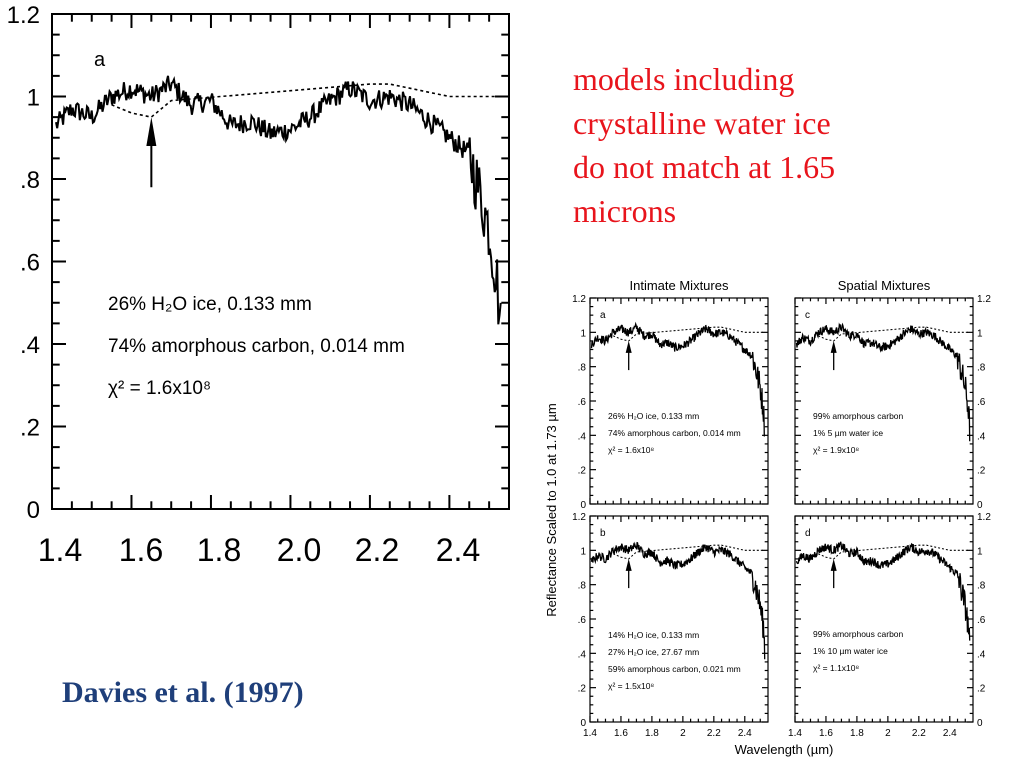  Describe the element at coordinates (850, 651) in the screenshot. I see `mixture-annotation: 1% 10 µm water ice` at that location.